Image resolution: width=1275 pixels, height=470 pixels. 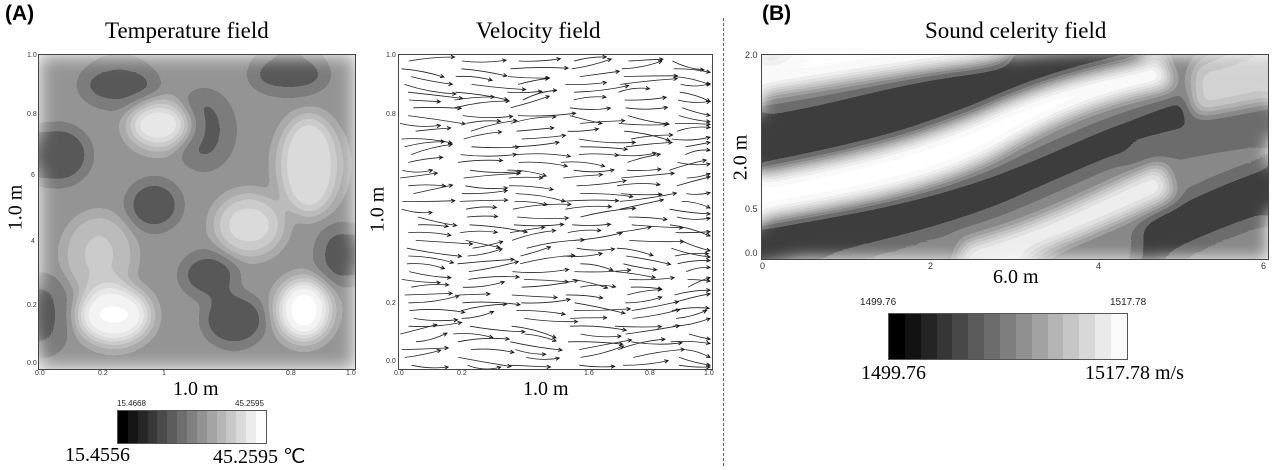 I want to click on temperature-xtick: 1, so click(x=164, y=373).